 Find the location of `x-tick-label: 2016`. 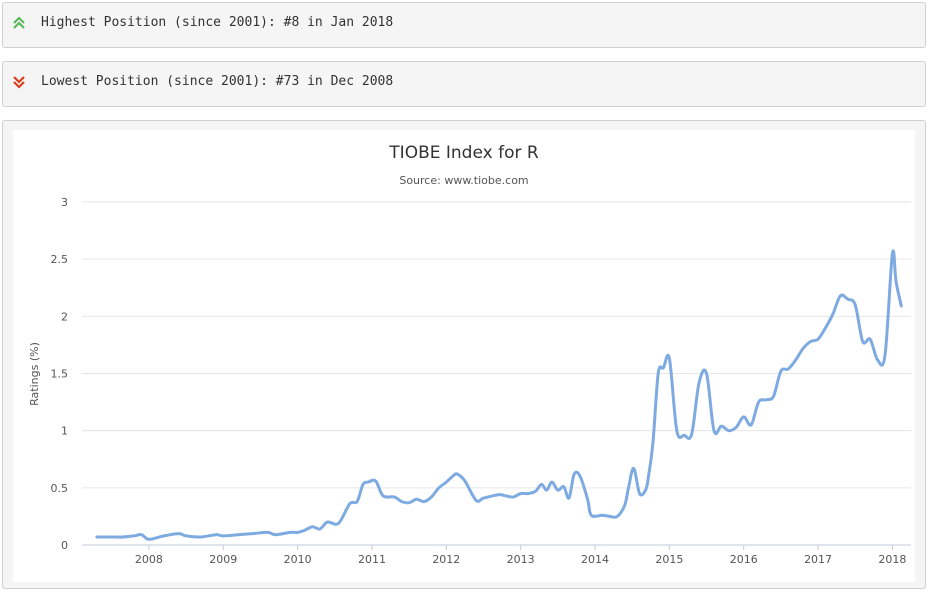

x-tick-label: 2016 is located at coordinates (744, 559).